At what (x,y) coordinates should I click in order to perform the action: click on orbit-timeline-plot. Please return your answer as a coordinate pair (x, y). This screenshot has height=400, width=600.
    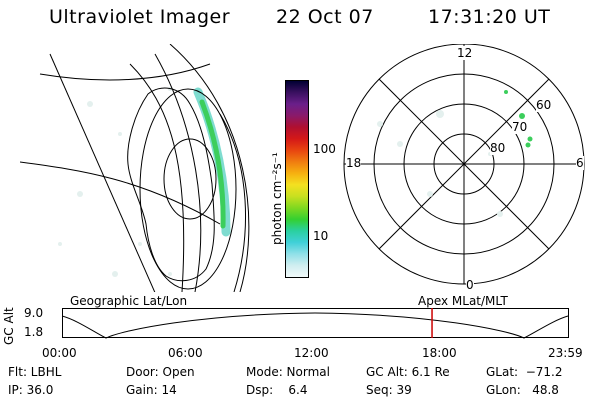
    Looking at the image, I should click on (315, 323).